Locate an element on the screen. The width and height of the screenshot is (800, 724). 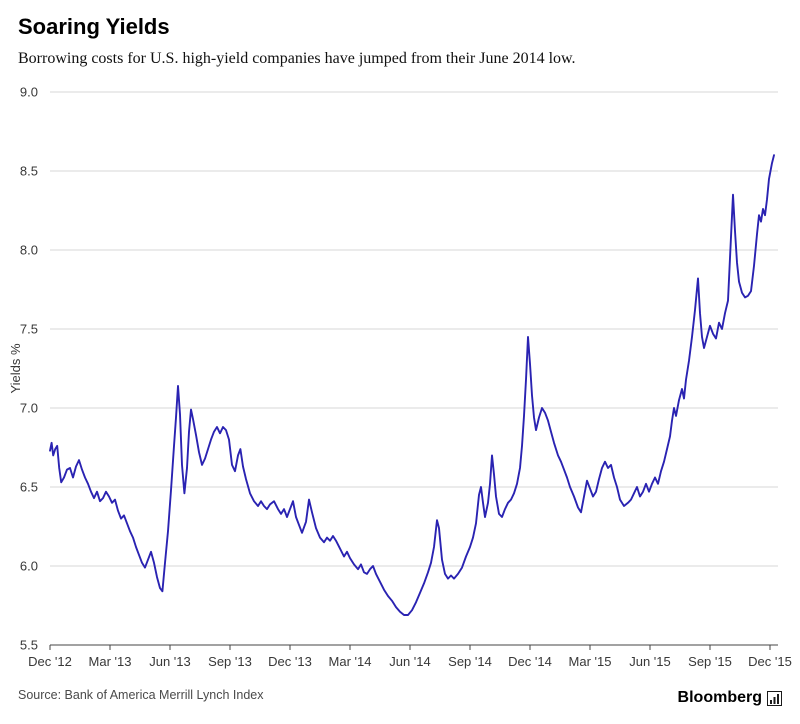
x-tick-label: Sep '13 is located at coordinates (230, 661).